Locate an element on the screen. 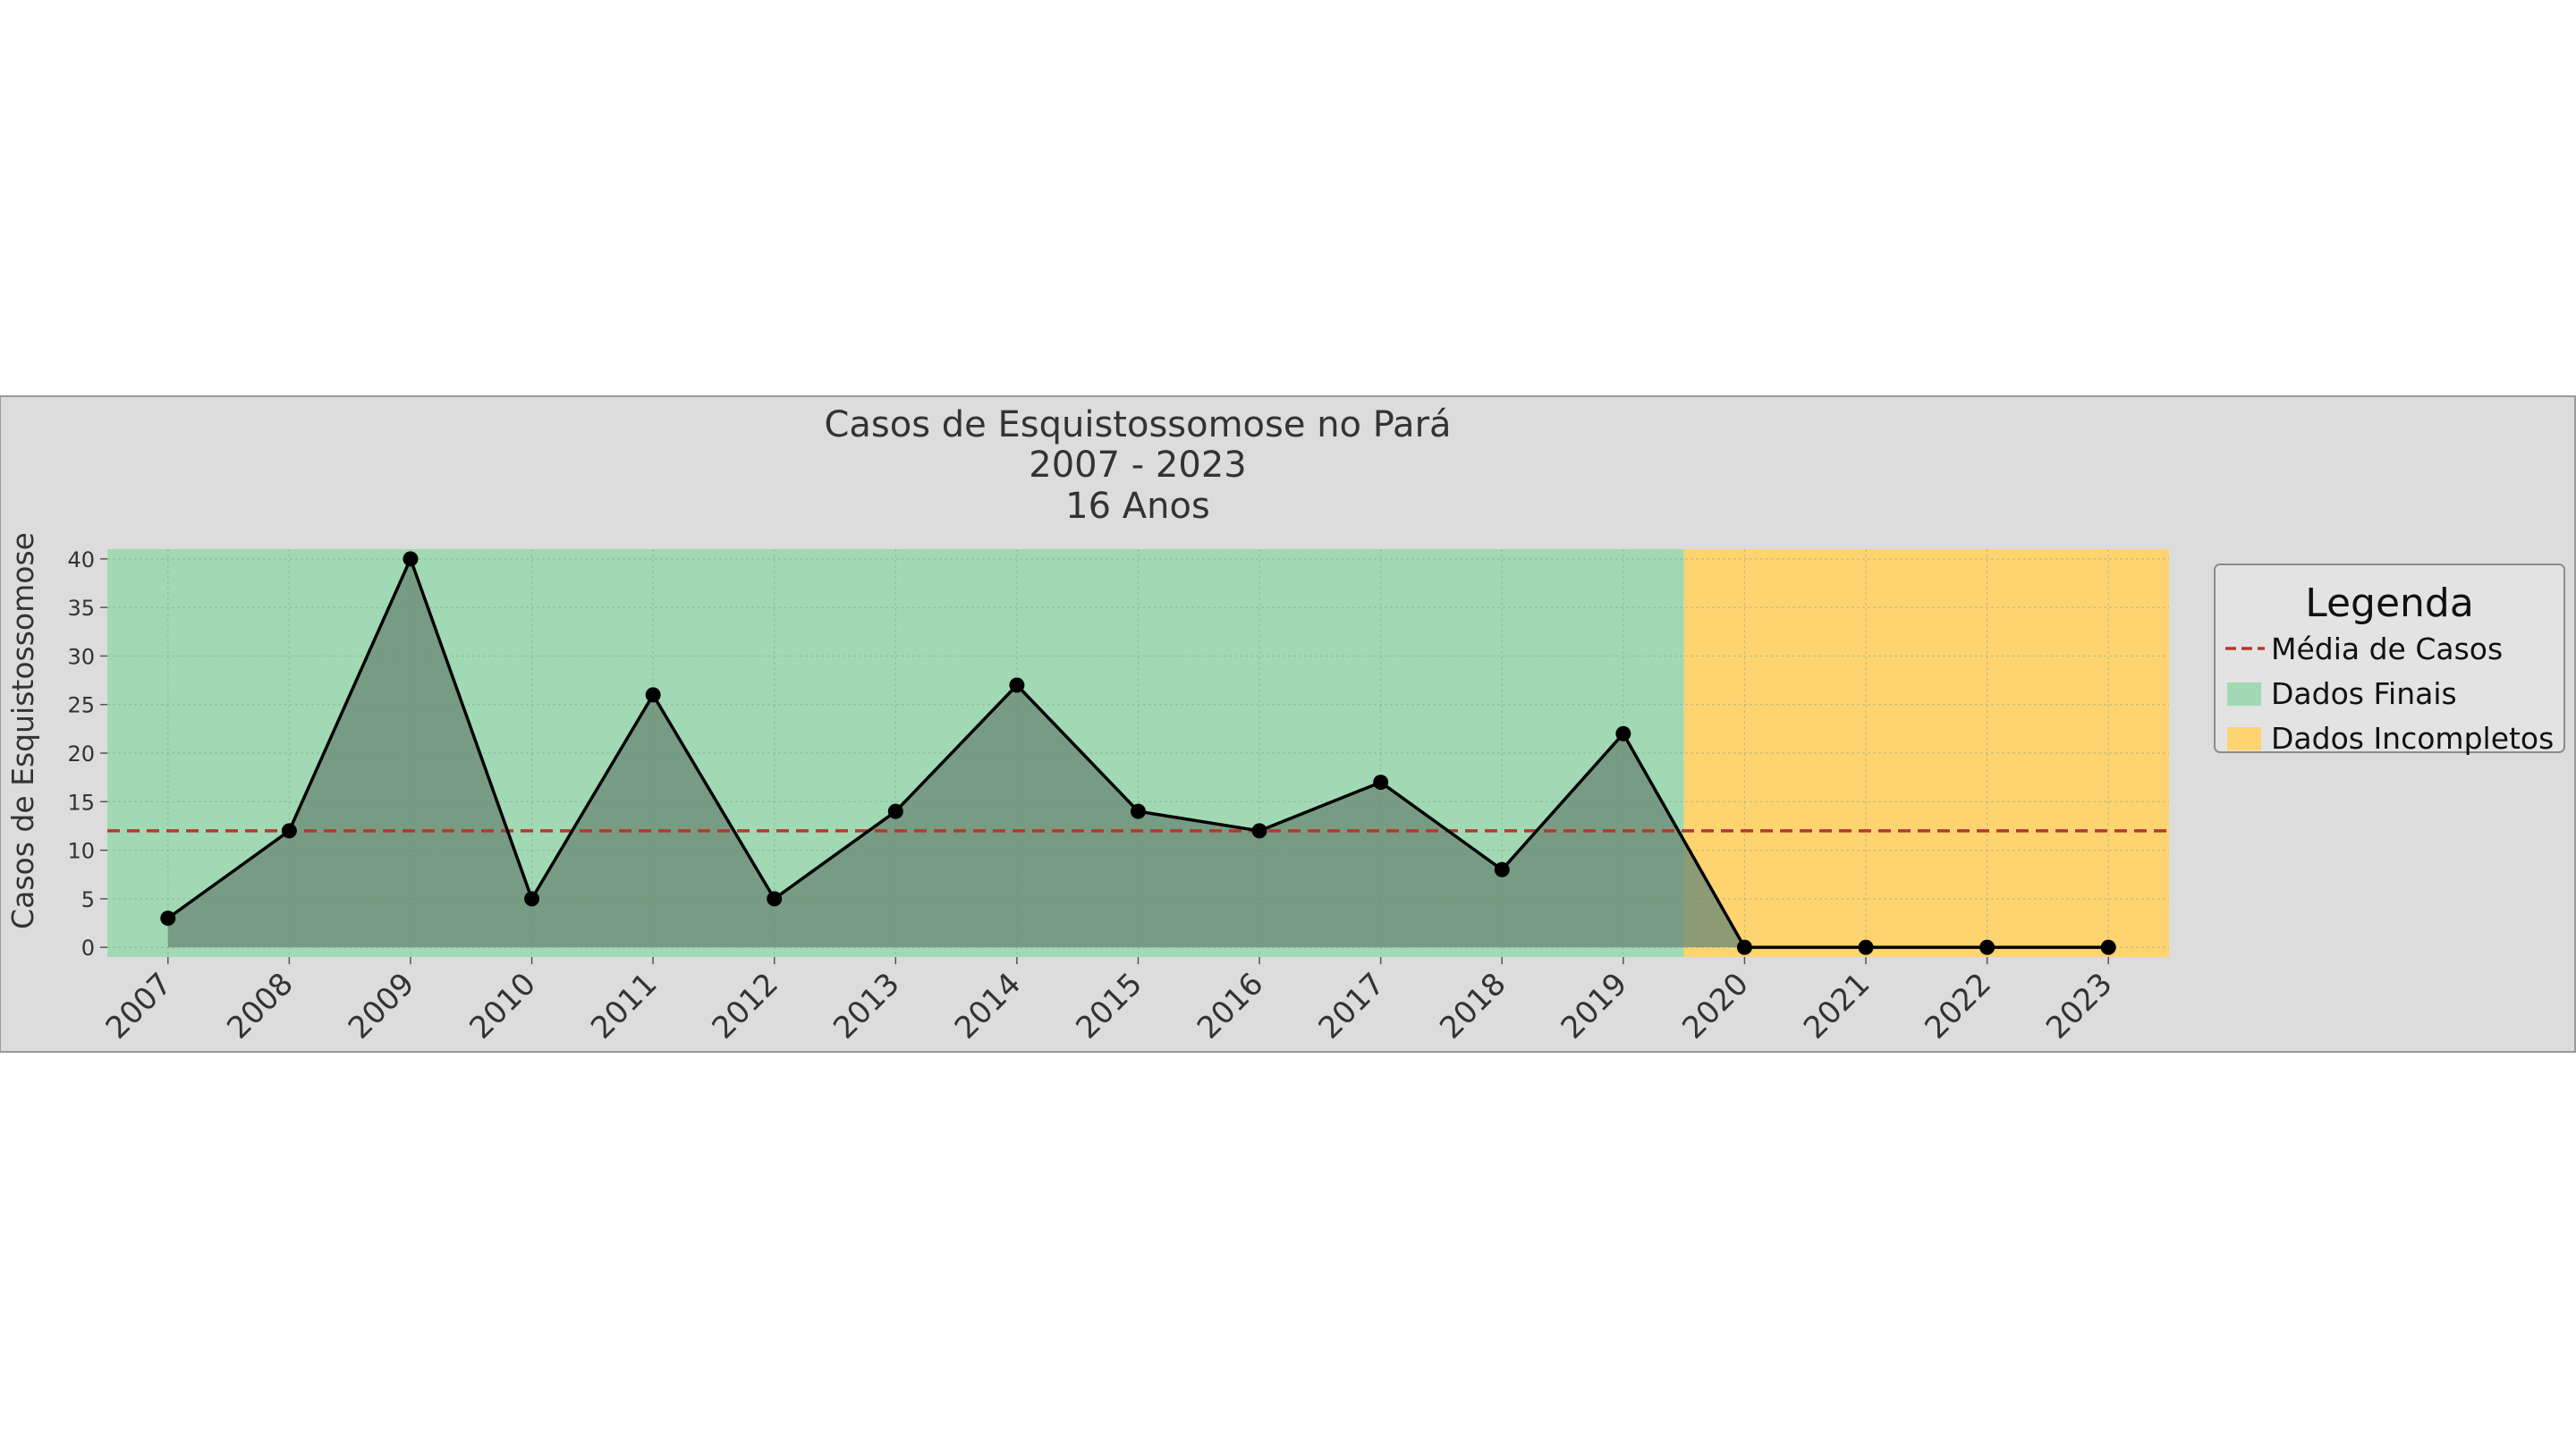 This screenshot has width=2576, height=1449. legend-swatch-dados-incompletos is located at coordinates (2244, 738).